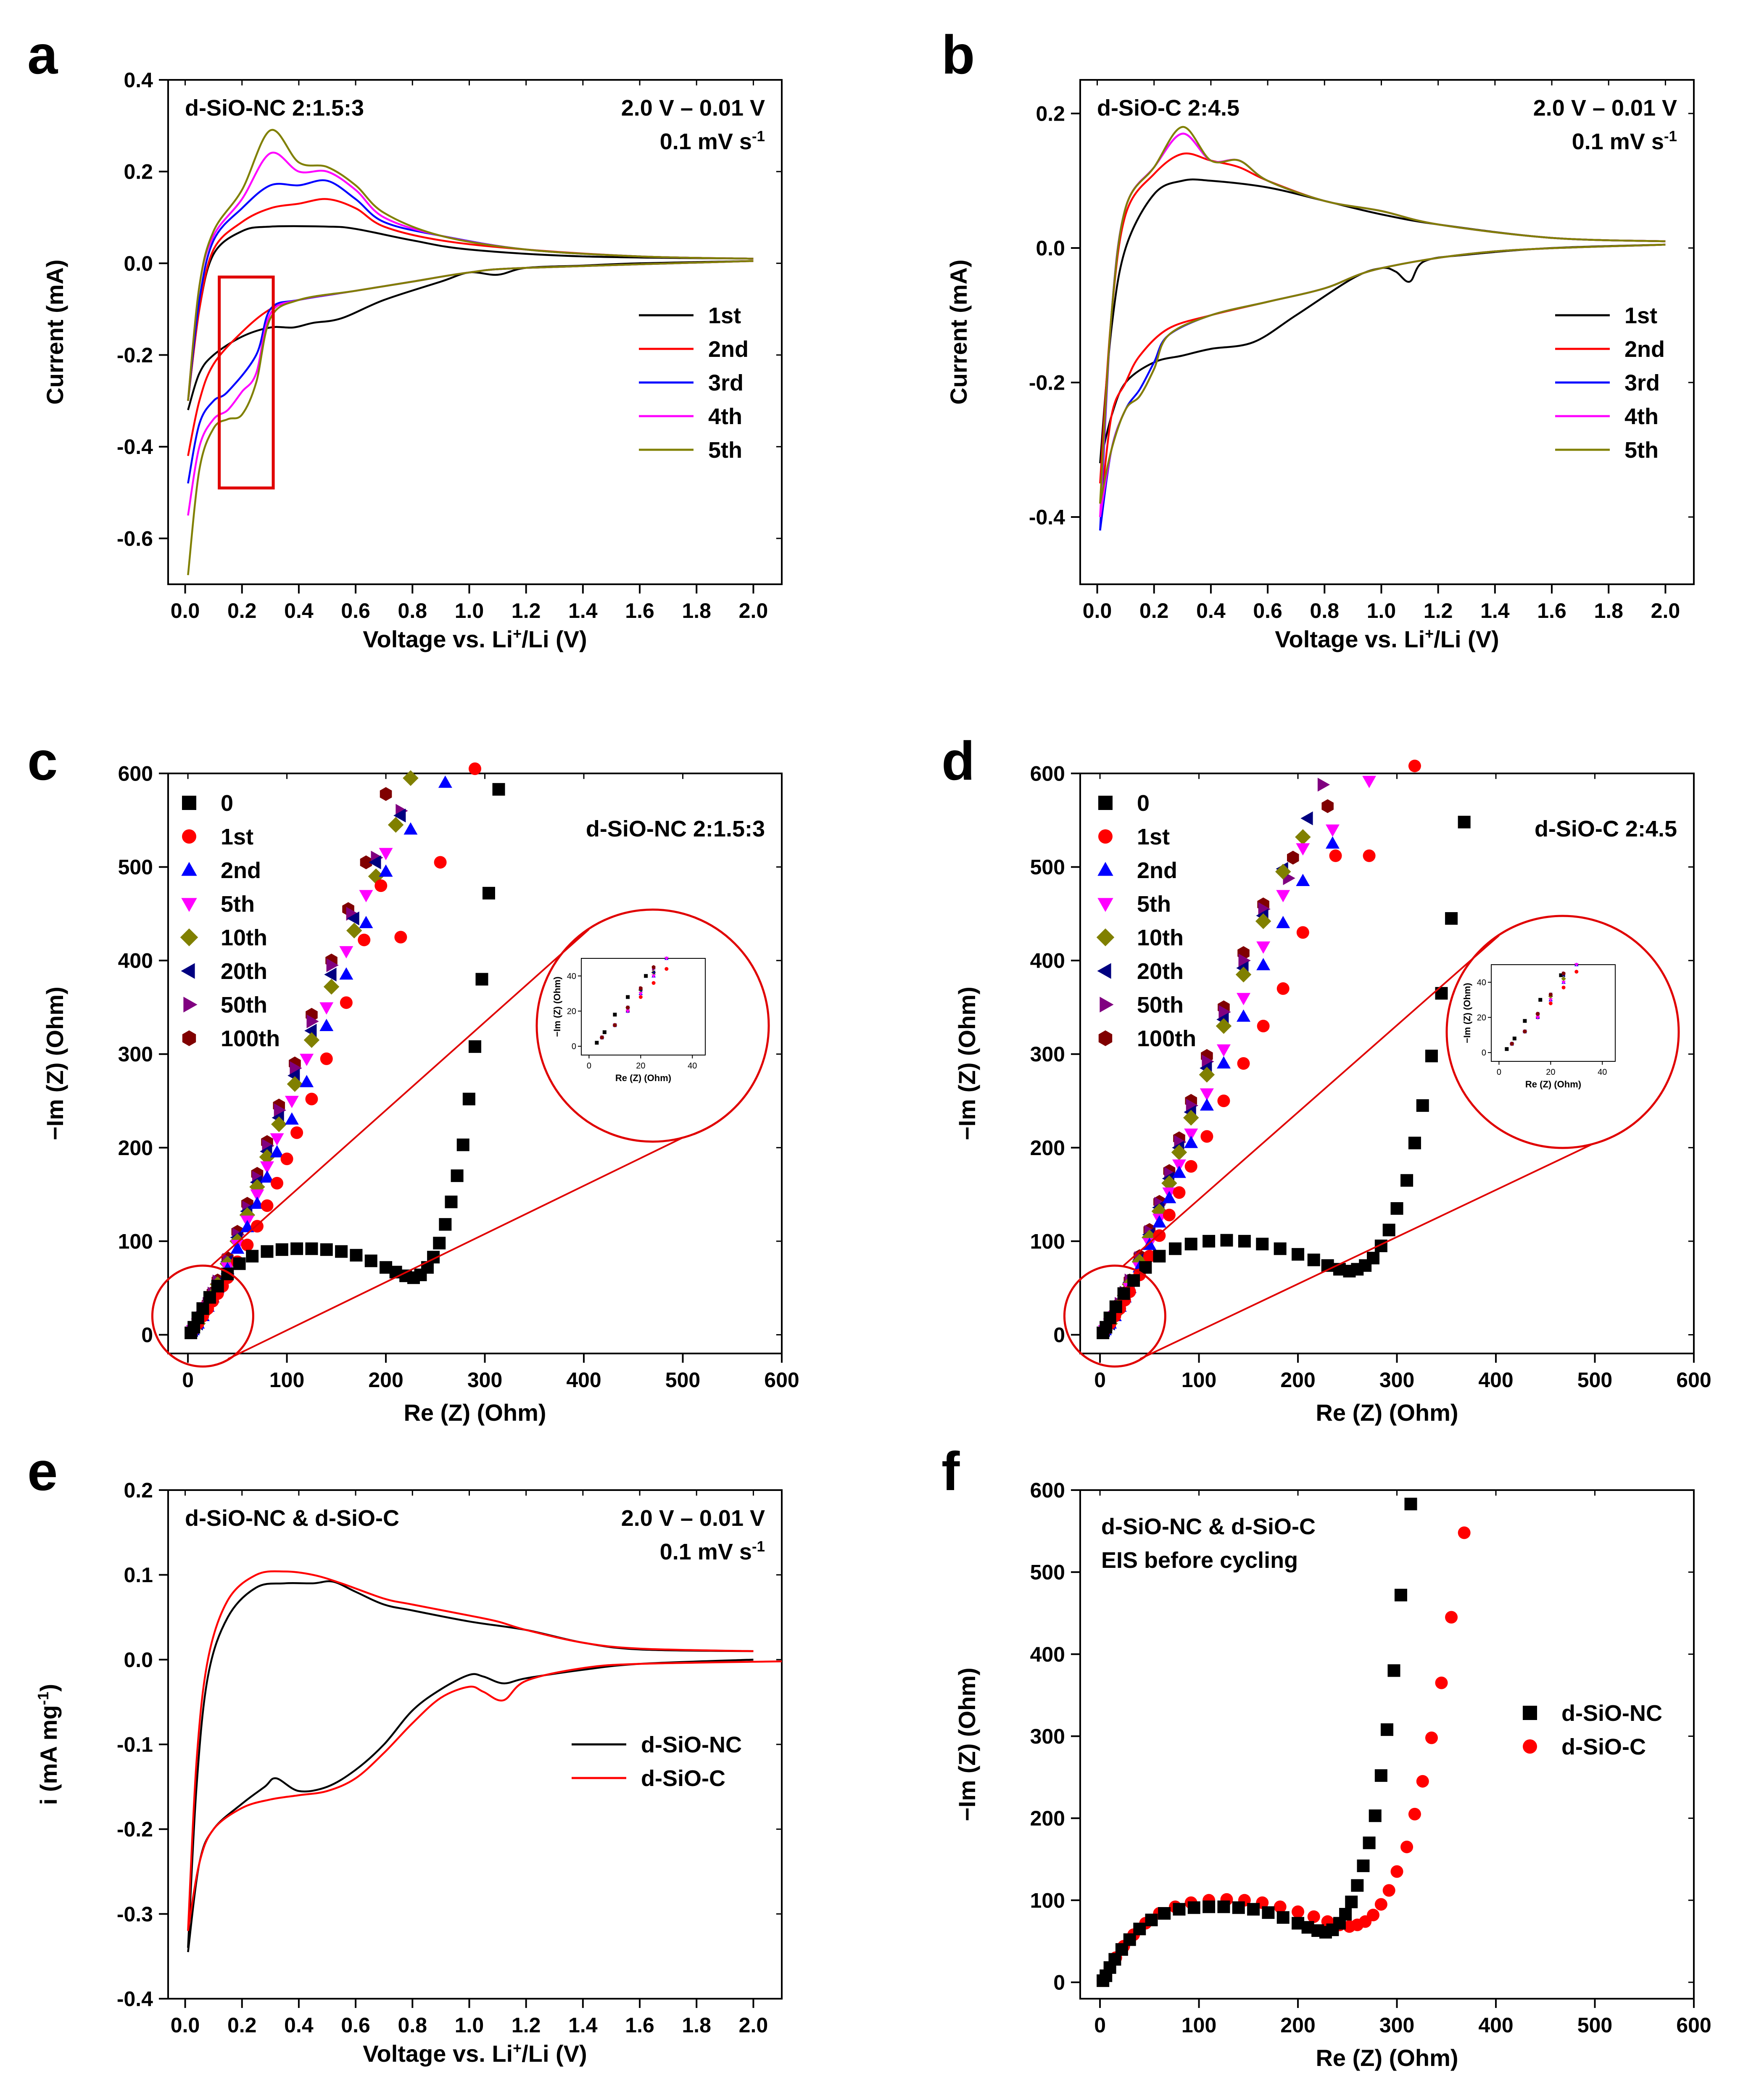 The width and height of the screenshot is (1751, 2100). I want to click on x-tick-label: 200, so click(1297, 2025).